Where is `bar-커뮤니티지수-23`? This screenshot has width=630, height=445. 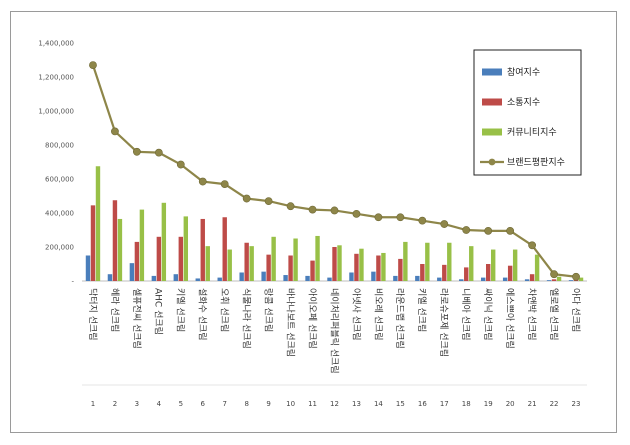
bar-커뮤니티지수-23 is located at coordinates (581, 279).